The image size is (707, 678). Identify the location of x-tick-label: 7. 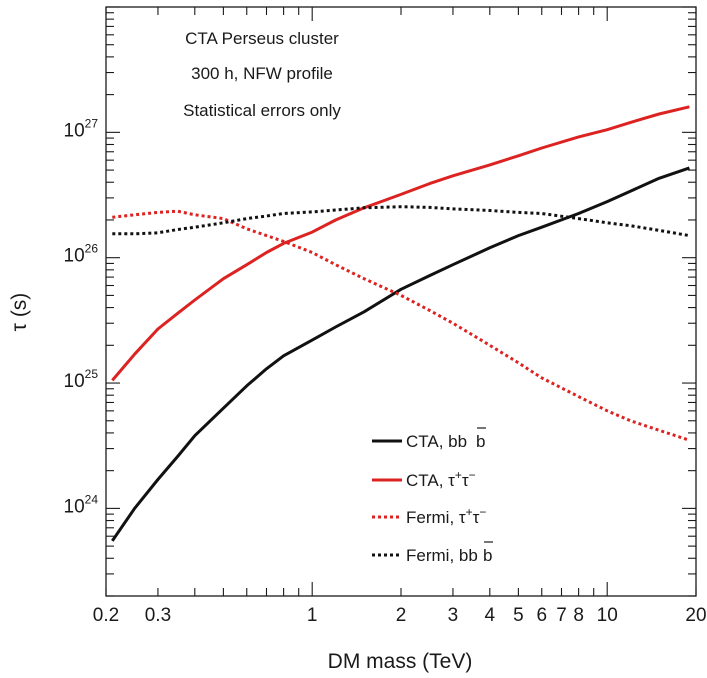
(561, 615).